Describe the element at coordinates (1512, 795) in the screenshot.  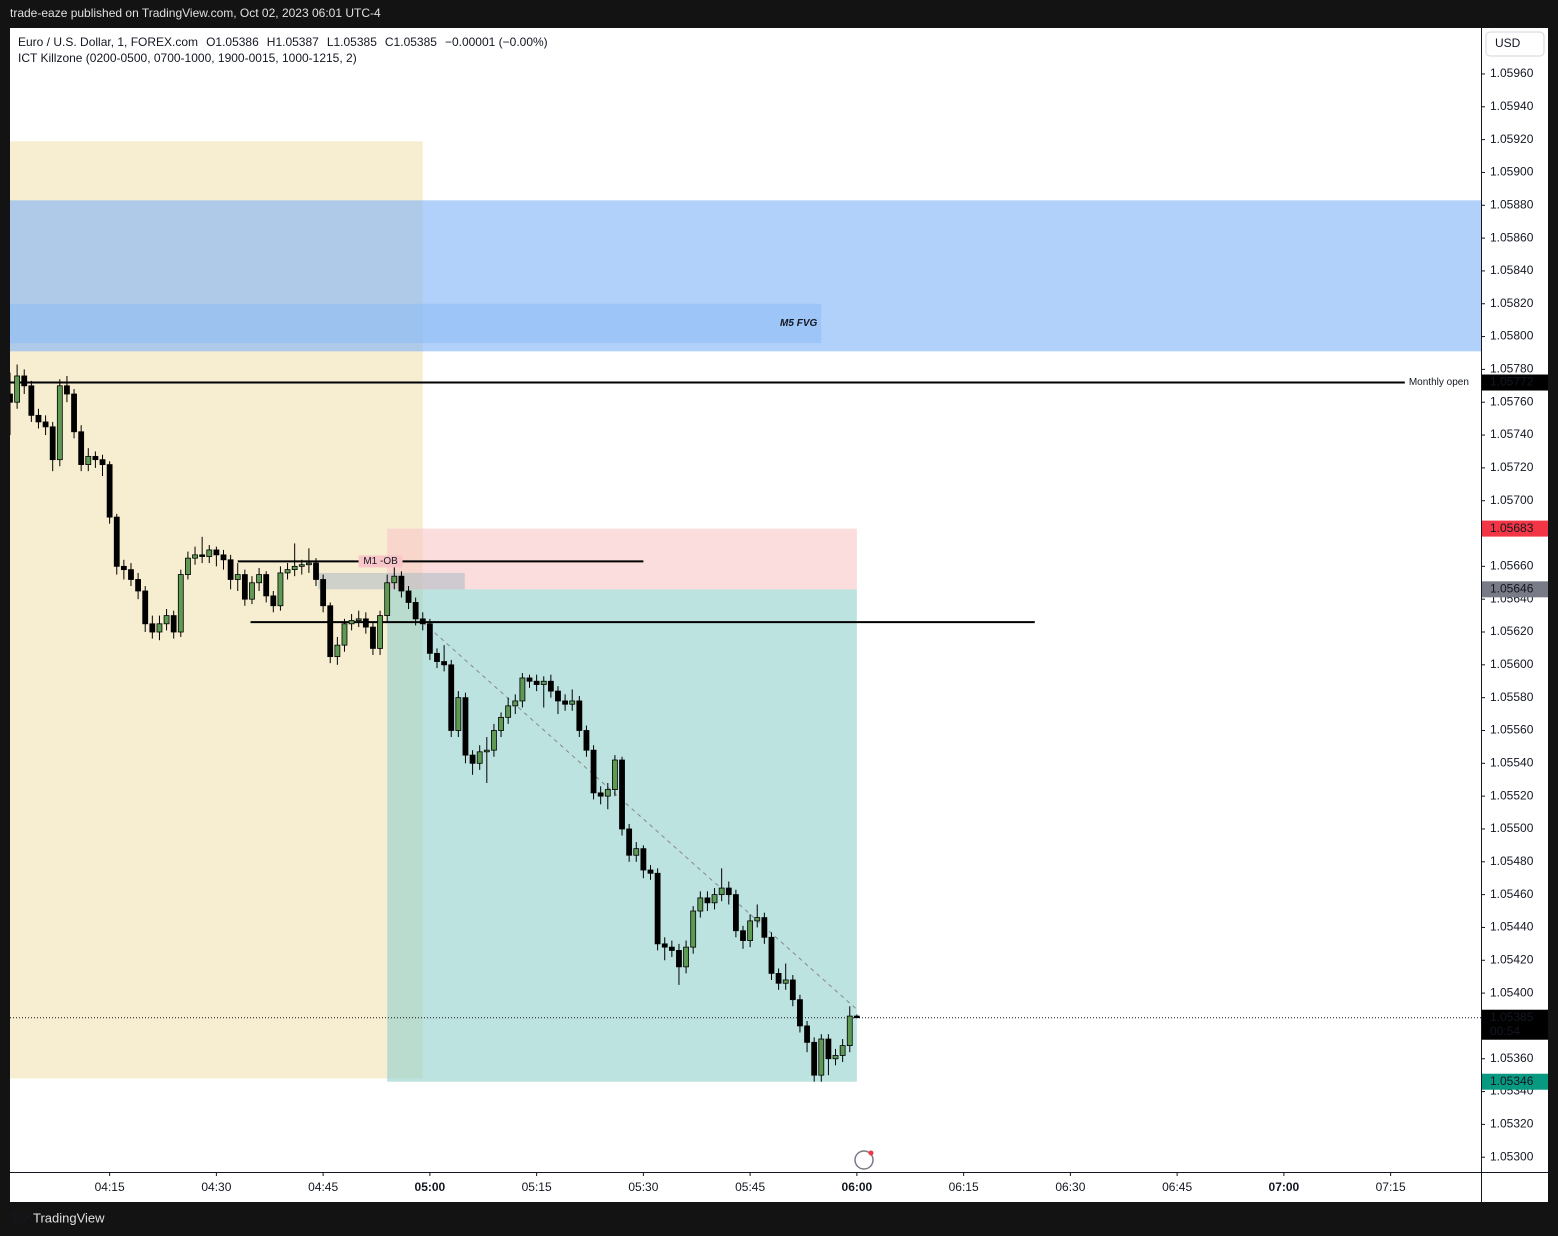
I see `y-tick-label: 1.05520` at that location.